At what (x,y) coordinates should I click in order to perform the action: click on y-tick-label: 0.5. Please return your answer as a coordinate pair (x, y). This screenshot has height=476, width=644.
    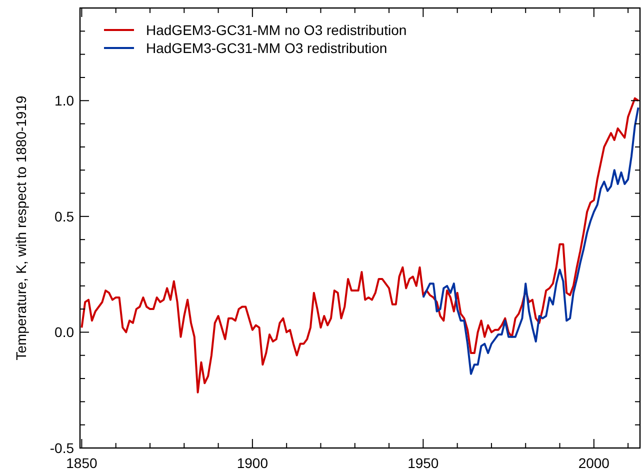
    Looking at the image, I should click on (64, 216).